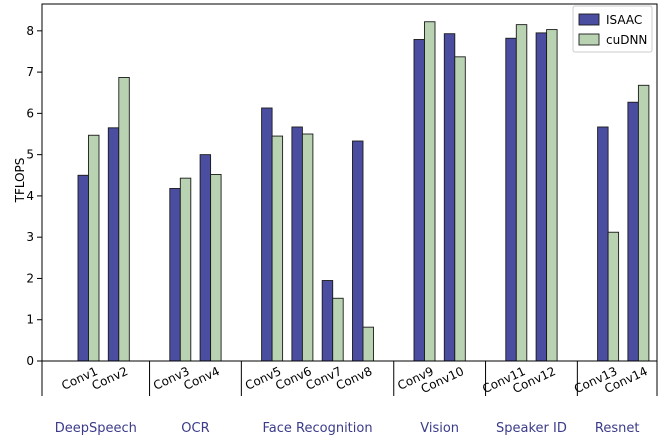  I want to click on bar-isaac-conv2, so click(113, 244).